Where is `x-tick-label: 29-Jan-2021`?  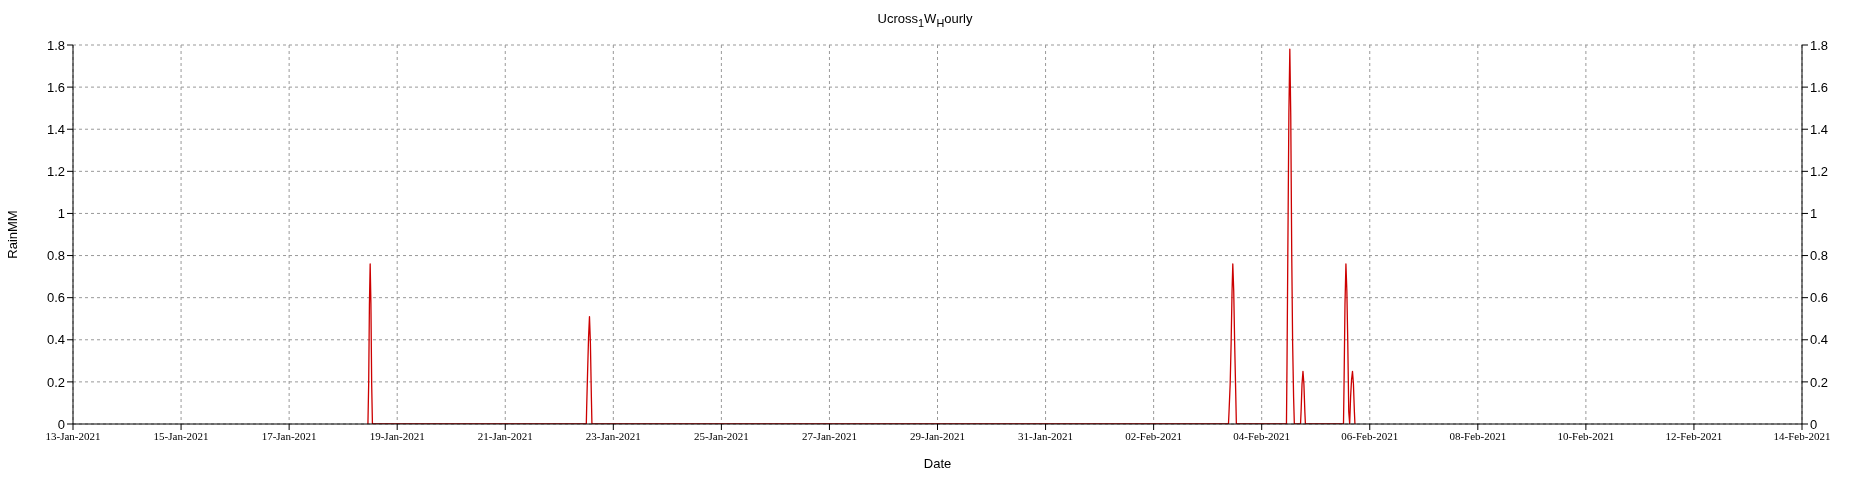
x-tick-label: 29-Jan-2021 is located at coordinates (937, 435).